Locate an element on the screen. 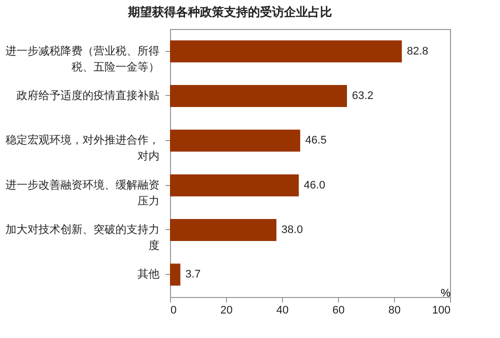 The image size is (500, 338). data-label: 82.8 is located at coordinates (417, 51).